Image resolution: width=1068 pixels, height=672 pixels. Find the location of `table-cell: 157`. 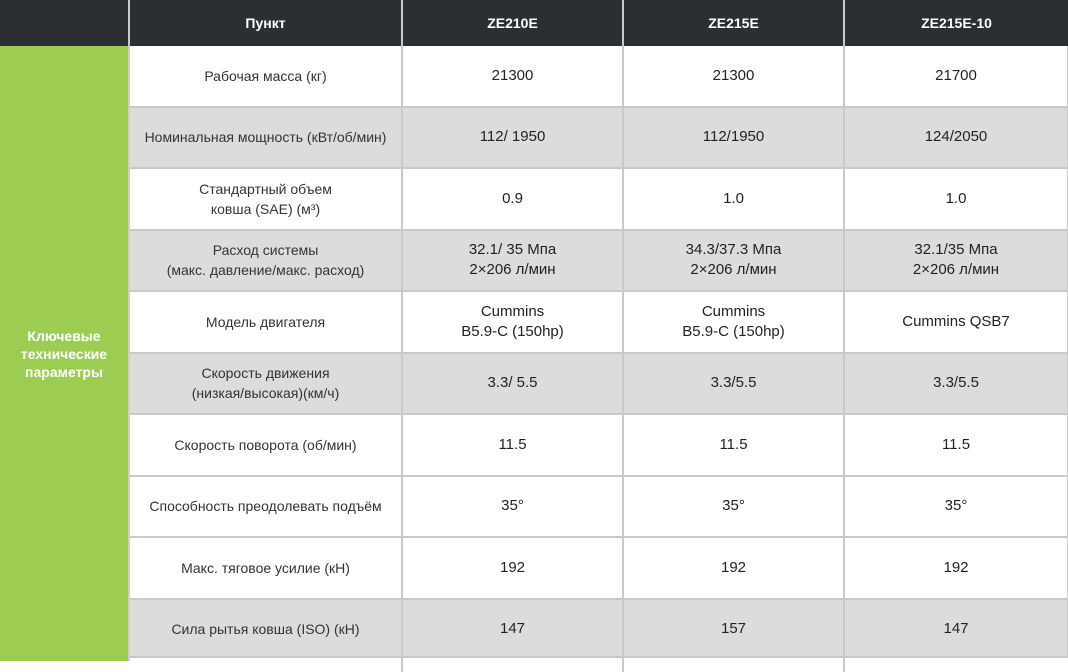

table-cell: 157 is located at coordinates (734, 630).